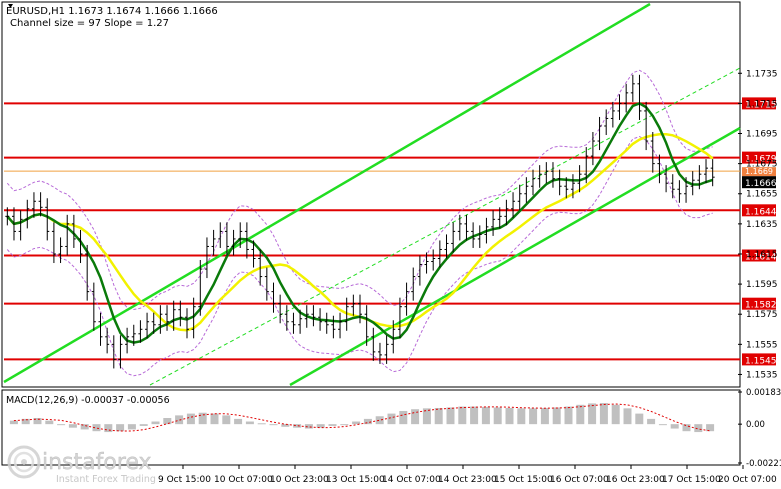 This screenshot has width=781, height=489. I want to click on hidden-price-label: 1.1669, so click(759, 171).